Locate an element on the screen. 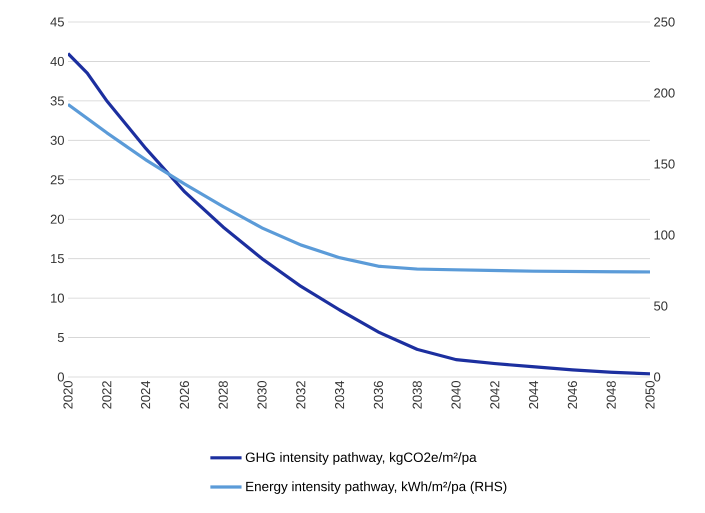 The image size is (705, 513). y-tick-label: 20 is located at coordinates (57, 219).